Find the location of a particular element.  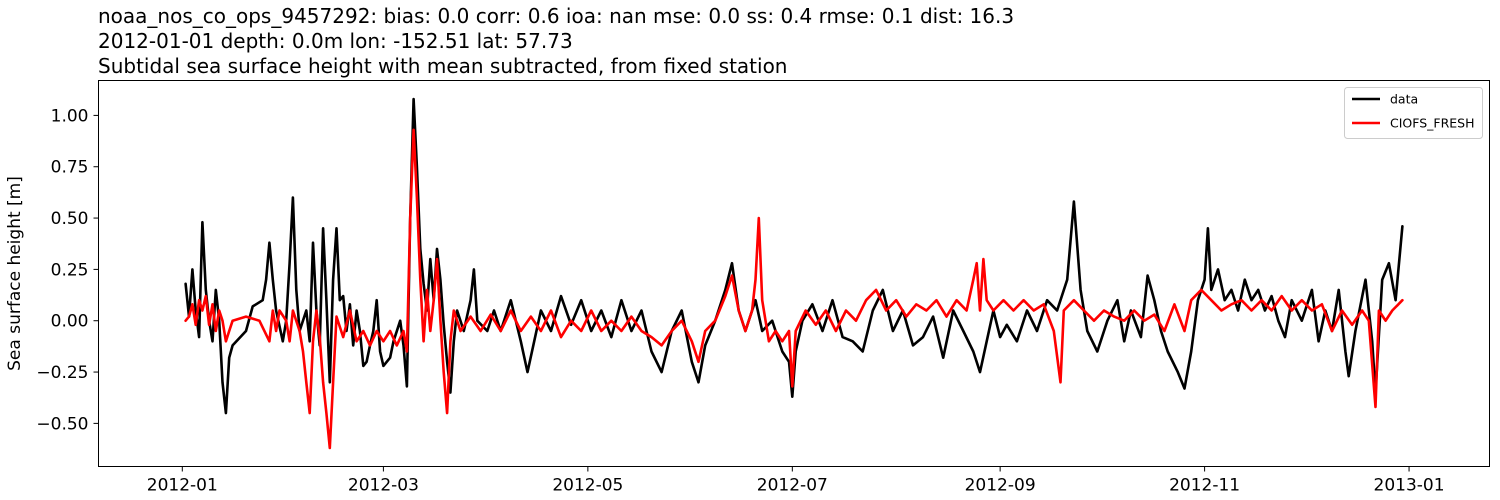

y-axis: −0.50 −0.25 0.00 0.25 0.50 0.75 1.00 is located at coordinates (67, 270).